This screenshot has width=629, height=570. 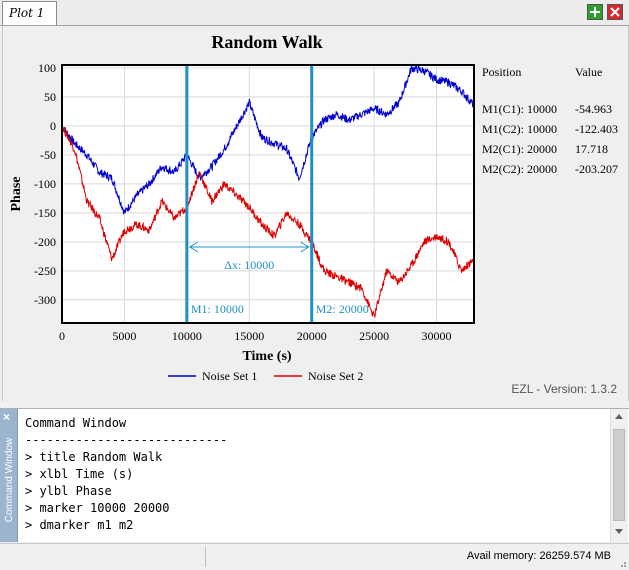 What do you see at coordinates (16, 194) in the screenshot?
I see `y-axis-label: Phase` at bounding box center [16, 194].